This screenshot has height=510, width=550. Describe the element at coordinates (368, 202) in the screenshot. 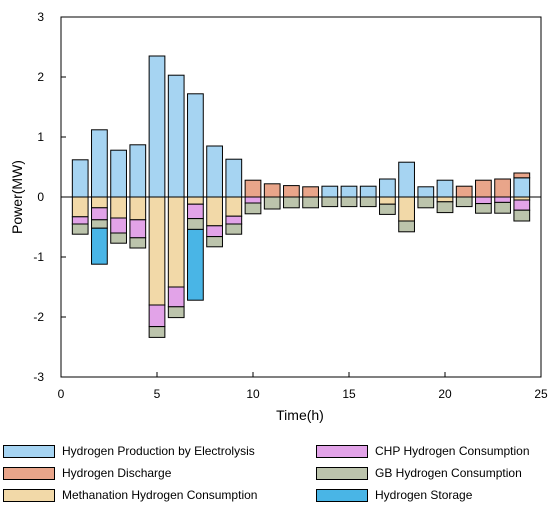

I see `bar-t16-s4` at that location.